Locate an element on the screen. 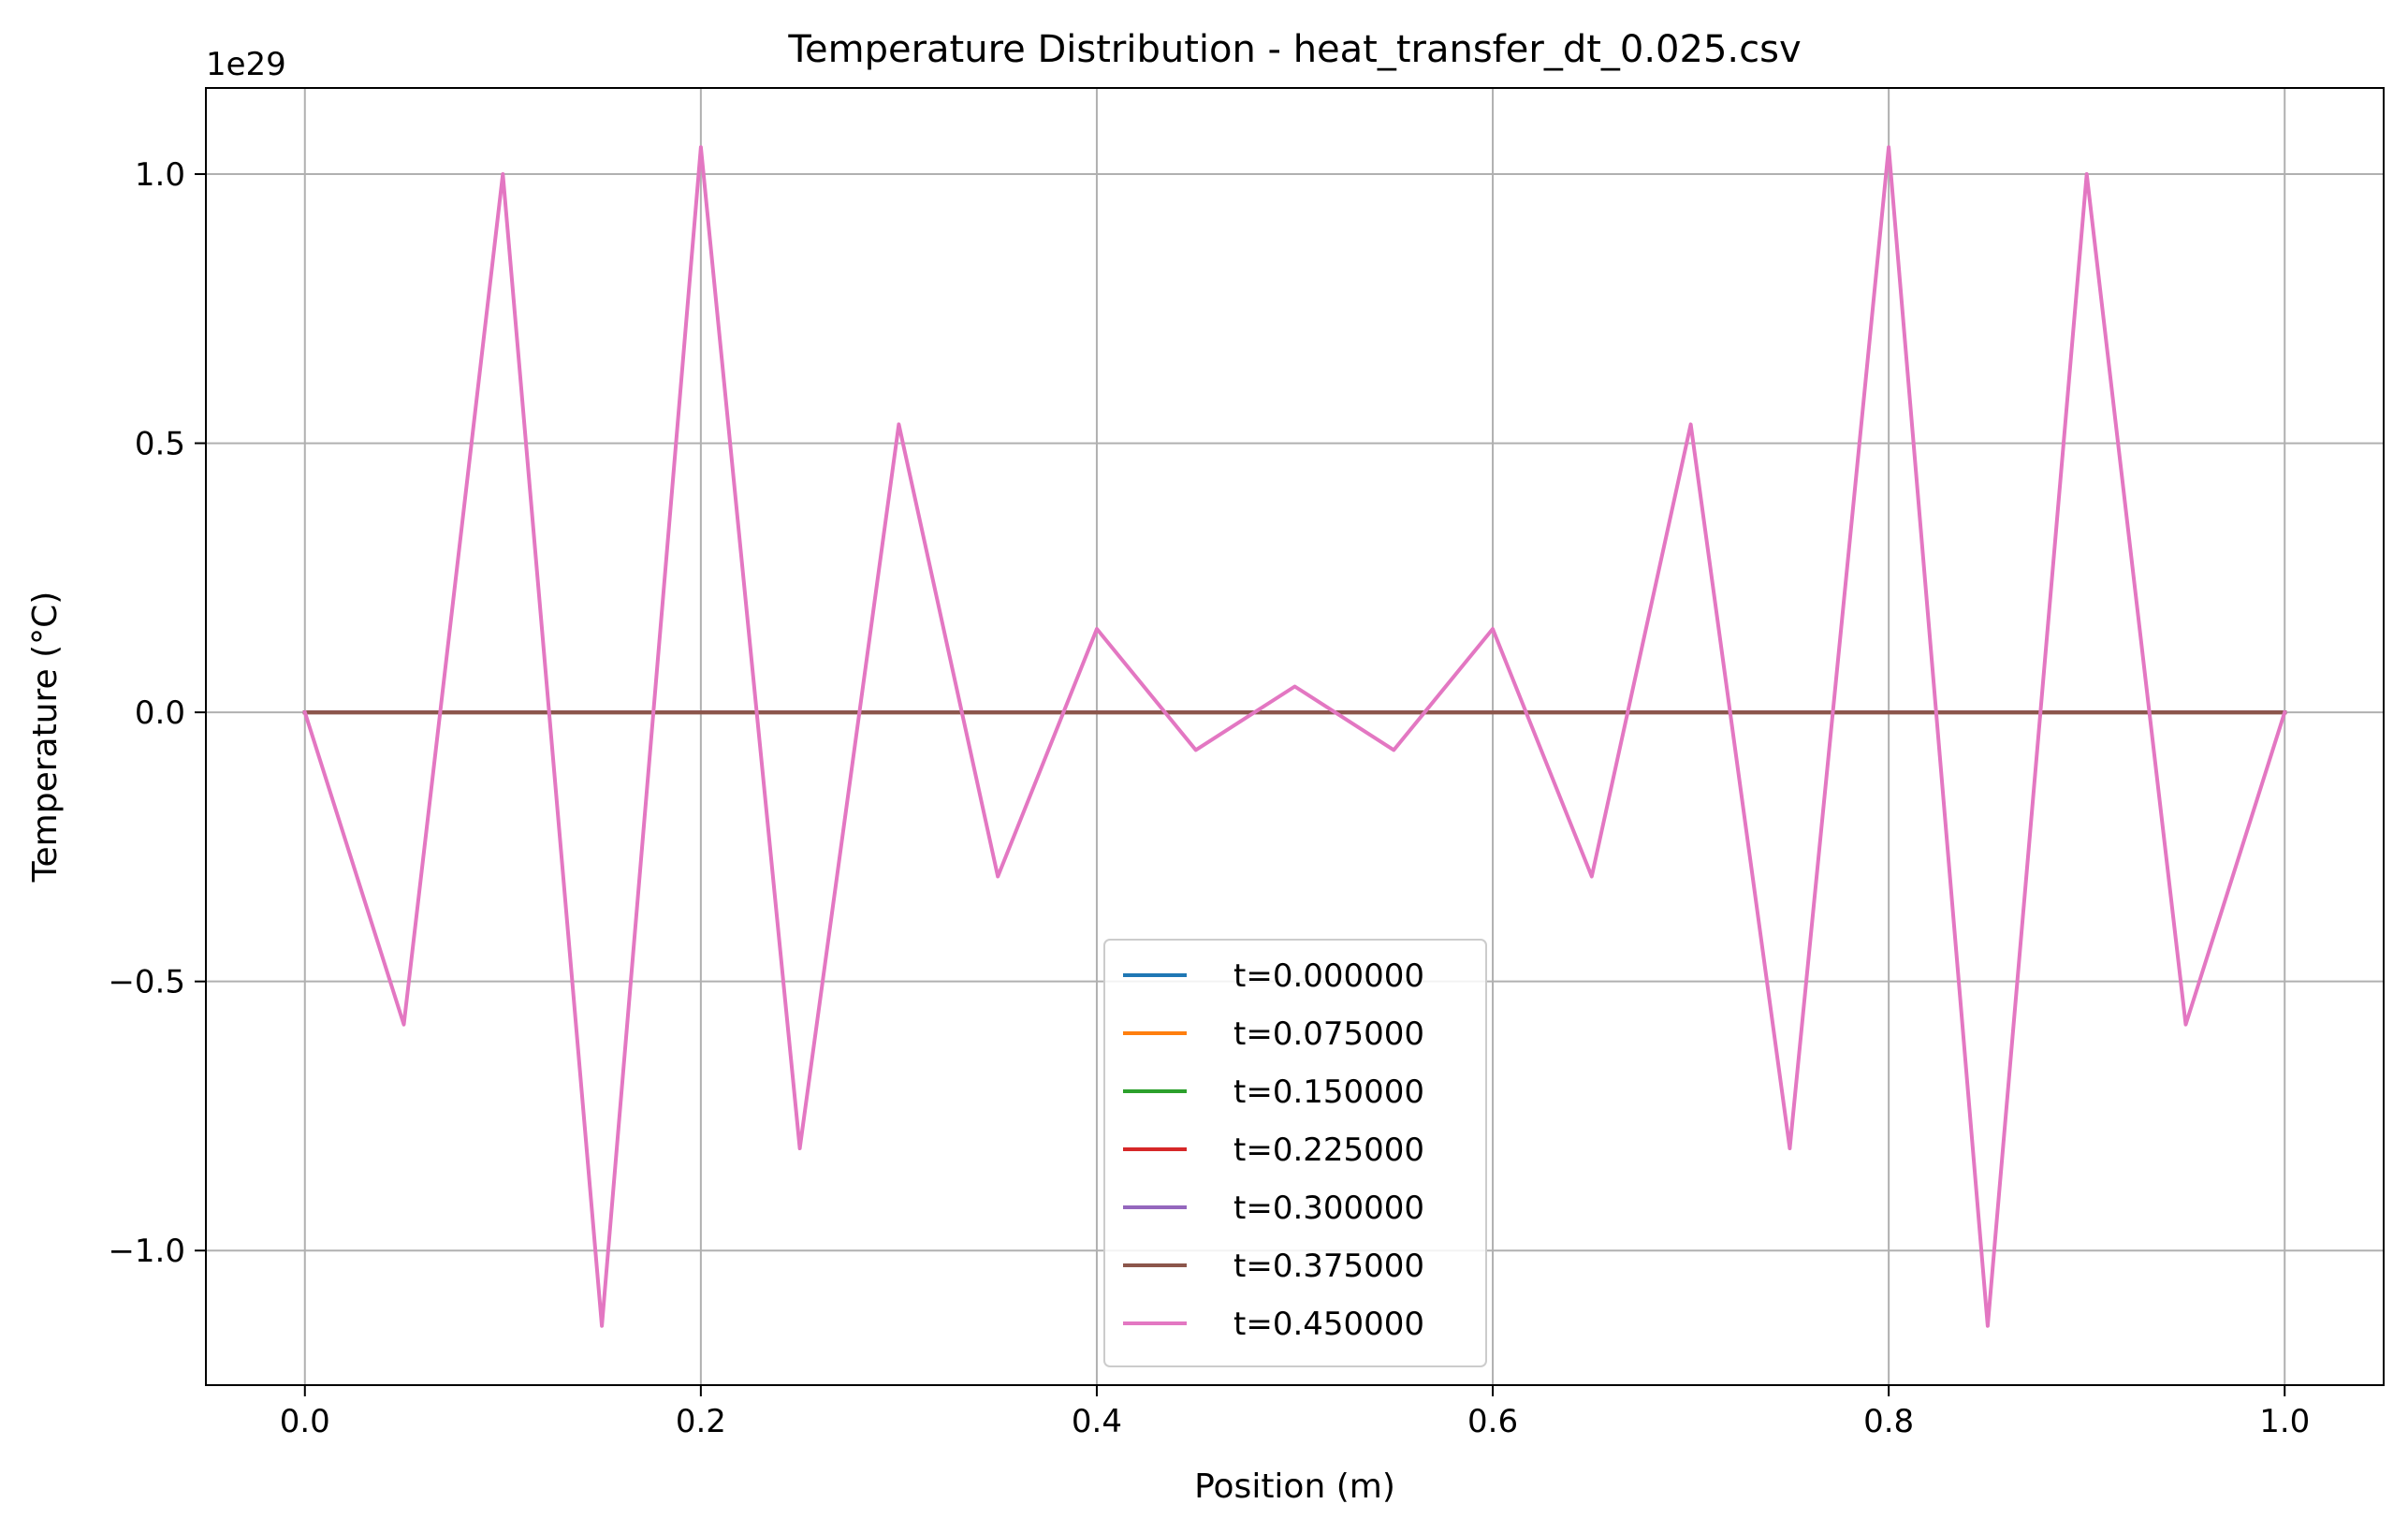 Image resolution: width=2408 pixels, height=1533 pixels. y-tick-label: 0.5 is located at coordinates (160, 444).